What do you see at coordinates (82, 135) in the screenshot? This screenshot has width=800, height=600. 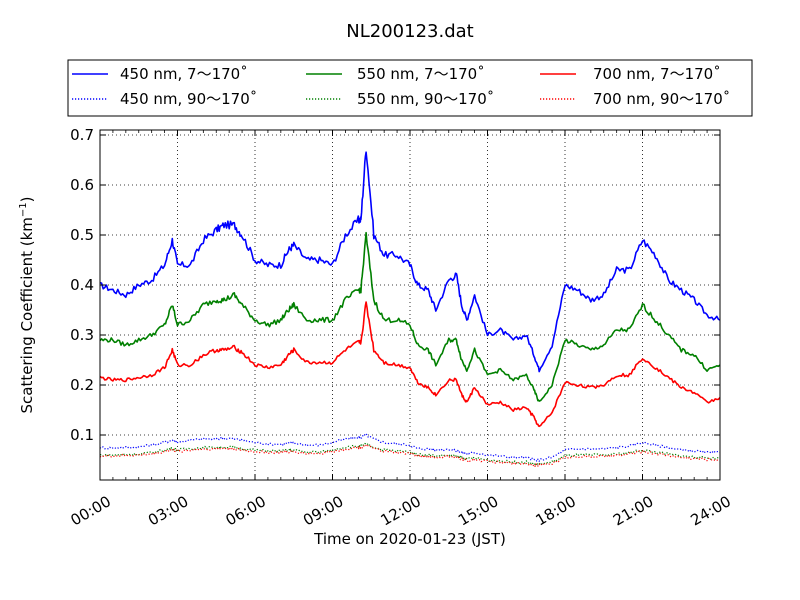 I see `y-tick-label: 0.7` at bounding box center [82, 135].